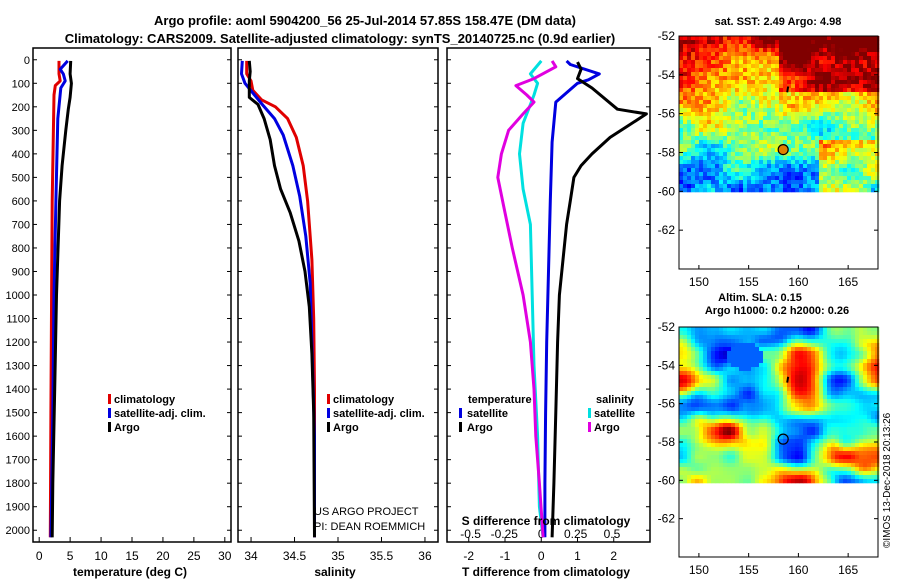  I want to click on lat-tick-label: -56, so click(667, 404).